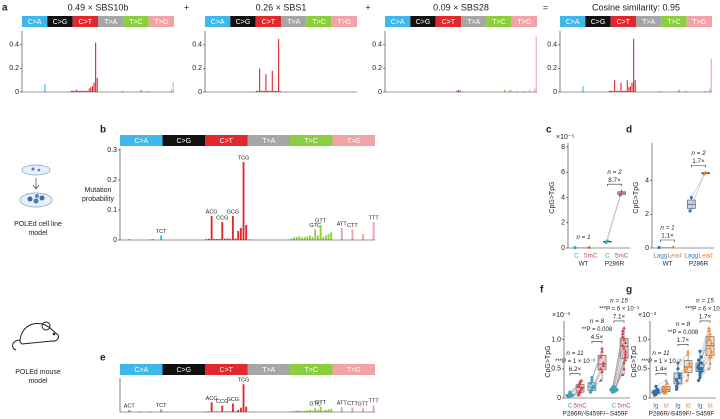 The image size is (720, 419). I want to click on y-tick-label: 1.0, so click(642, 339).